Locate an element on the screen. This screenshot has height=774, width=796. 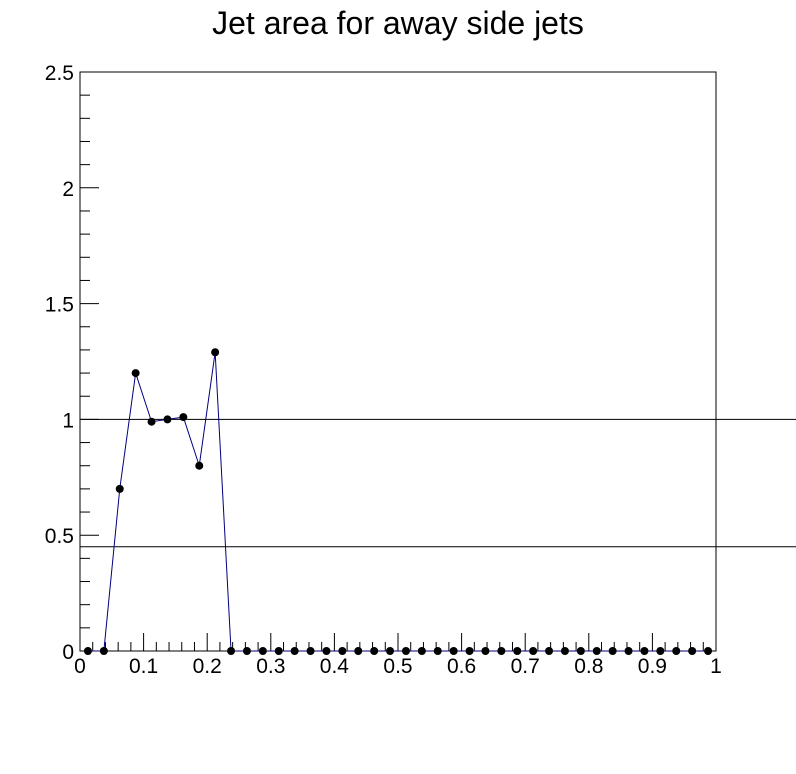
x-tick-label: 0 is located at coordinates (80, 666).